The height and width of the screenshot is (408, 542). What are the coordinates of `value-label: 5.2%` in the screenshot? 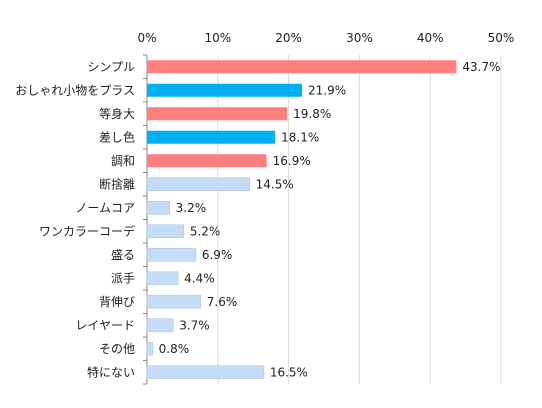 It's located at (205, 231).